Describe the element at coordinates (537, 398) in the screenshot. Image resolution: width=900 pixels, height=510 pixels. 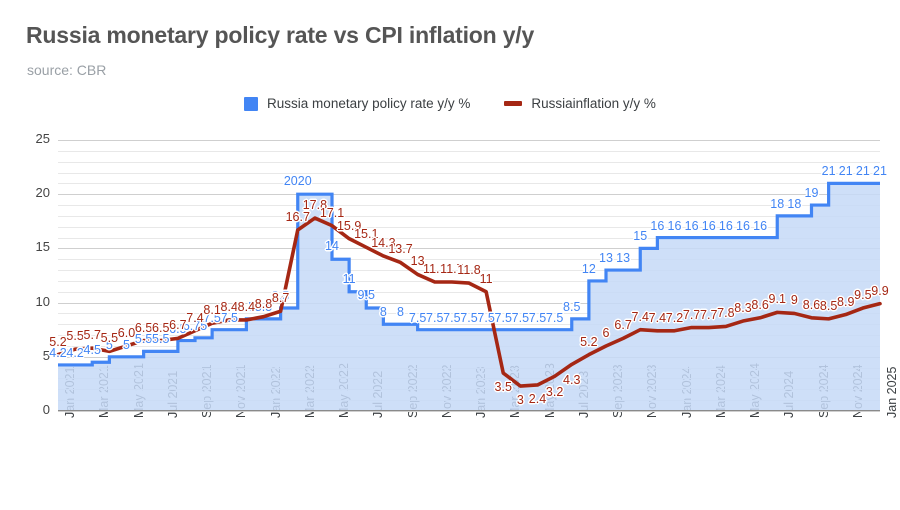
I see `data-label-inflation: 2.4` at that location.